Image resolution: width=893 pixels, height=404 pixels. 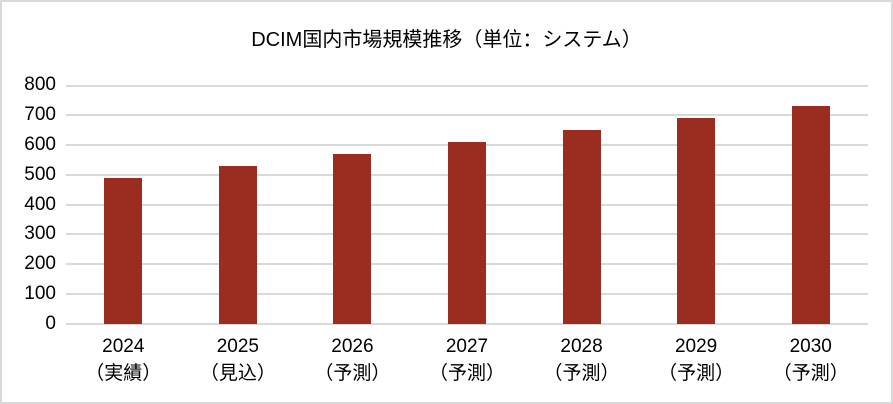 I want to click on x-tick-qualifier: （見込）, so click(x=237, y=373).